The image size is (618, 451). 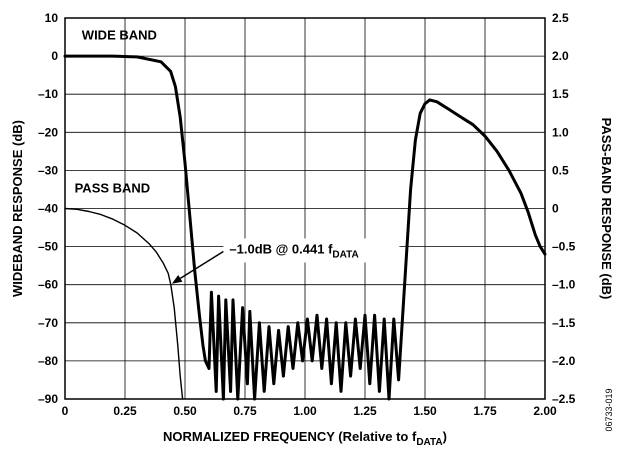 I want to click on y-tick-label-left: –40, so click(x=48, y=209).